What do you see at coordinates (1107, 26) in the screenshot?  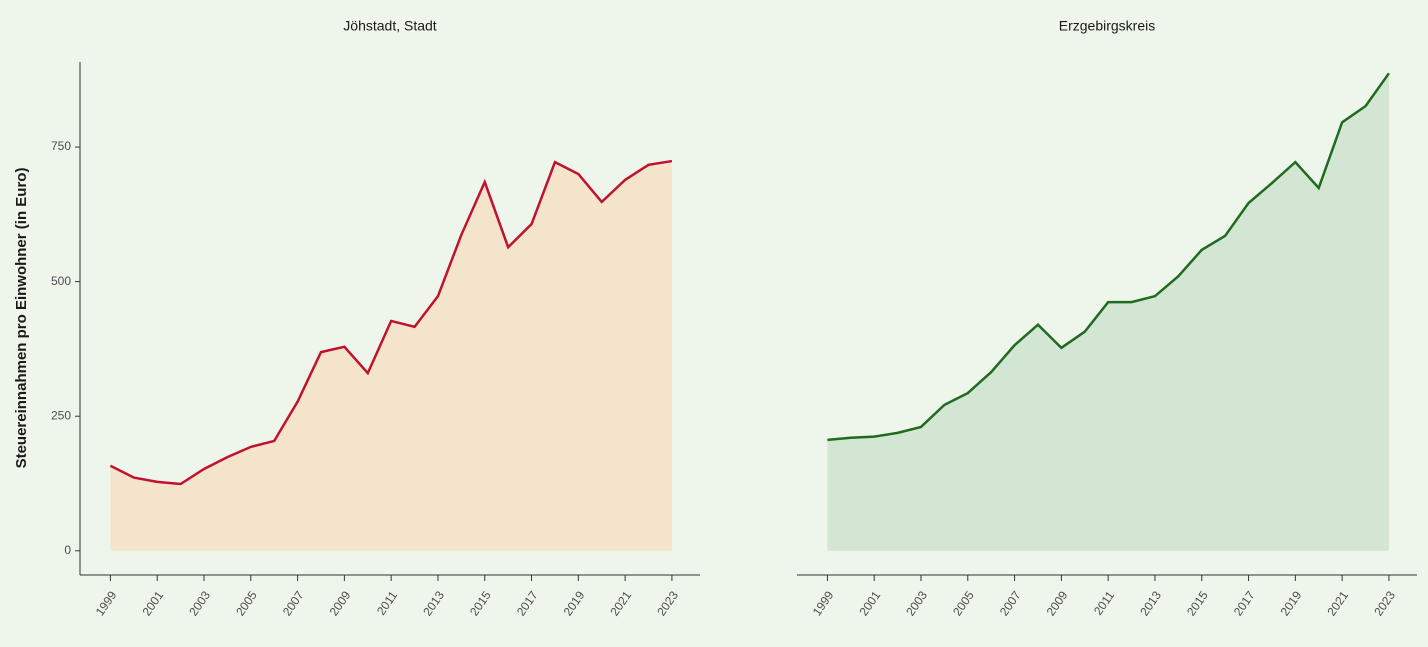 I see `panel-title: Erzgebirgskreis` at bounding box center [1107, 26].